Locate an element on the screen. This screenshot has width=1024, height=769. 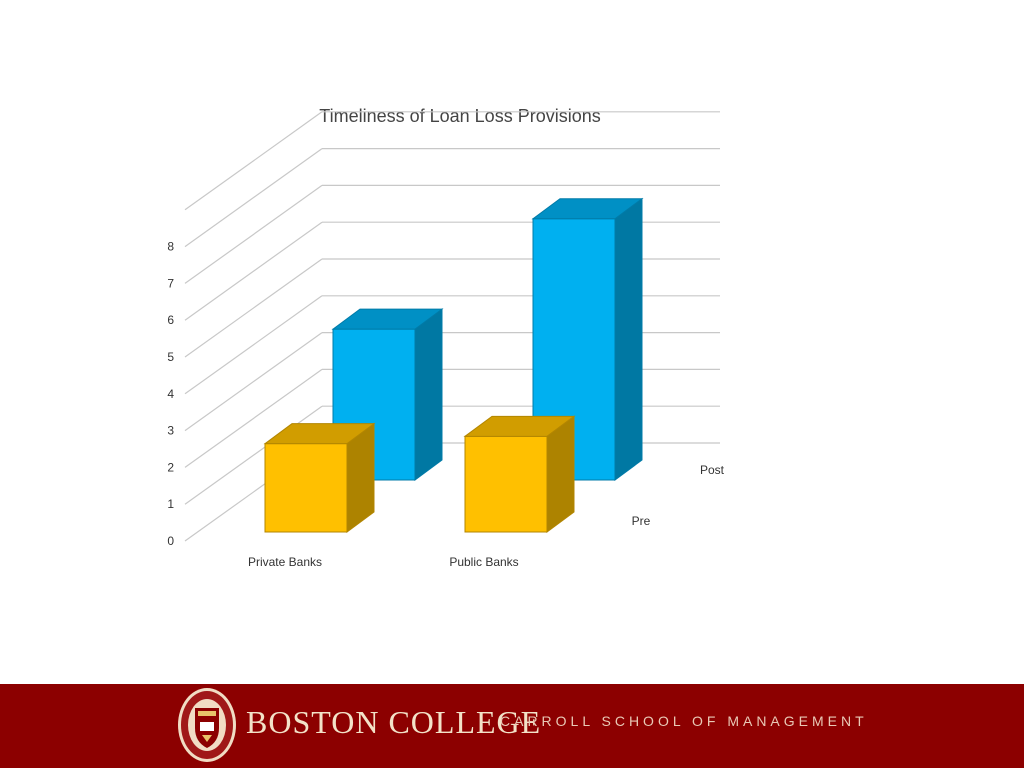
y-tick-label: 2 is located at coordinates (170, 467).